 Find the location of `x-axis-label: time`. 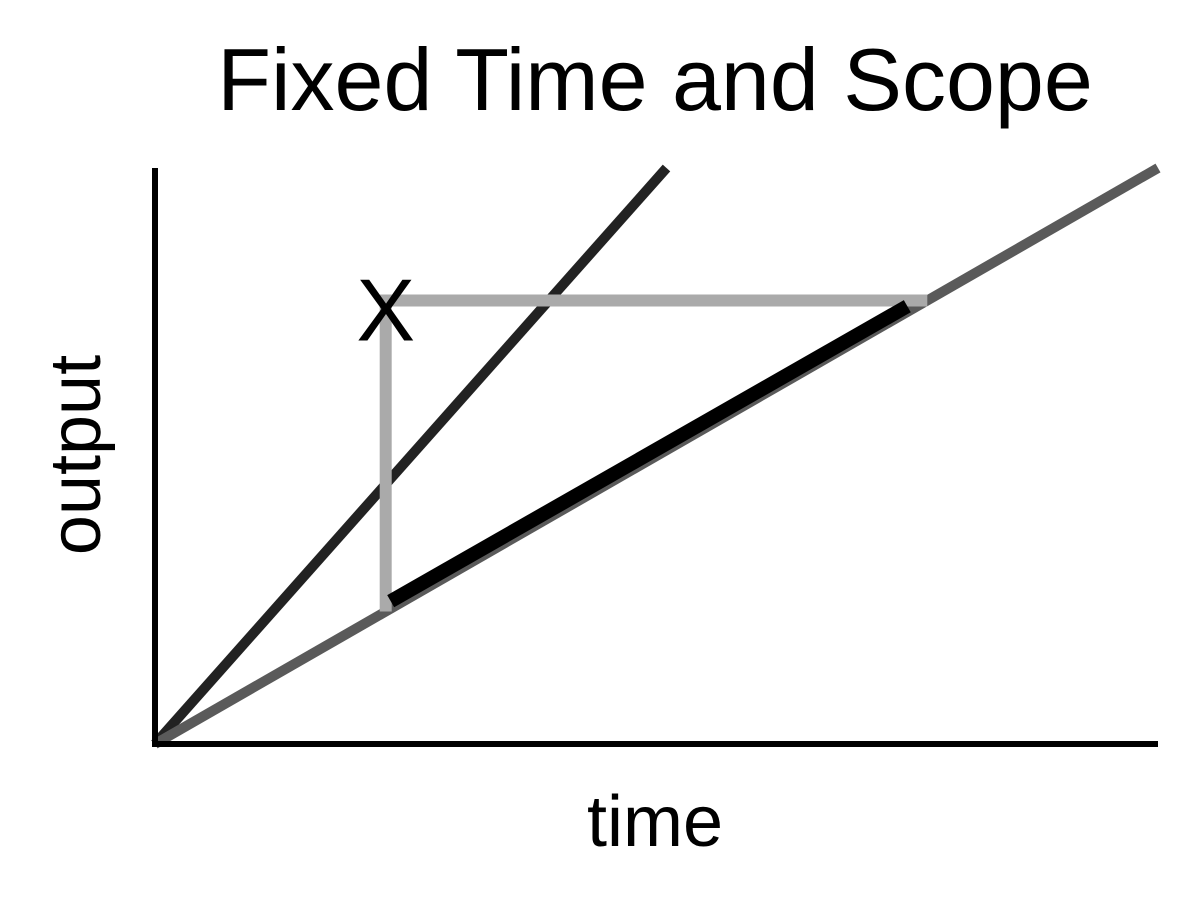

x-axis-label: time is located at coordinates (655, 822).